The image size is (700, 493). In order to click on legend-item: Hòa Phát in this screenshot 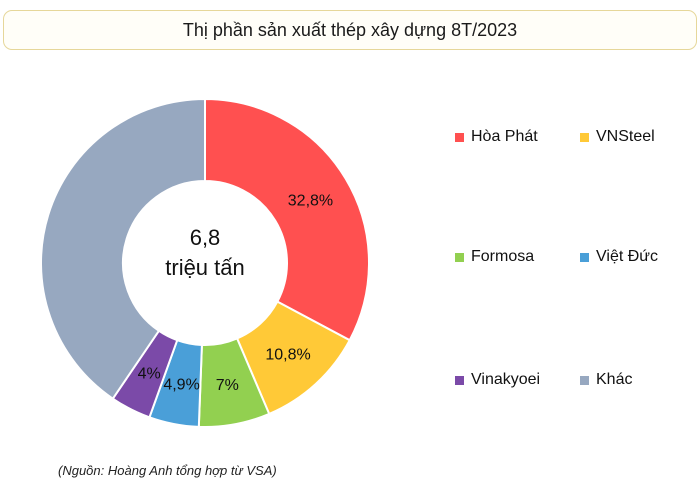, I will do `click(496, 137)`.